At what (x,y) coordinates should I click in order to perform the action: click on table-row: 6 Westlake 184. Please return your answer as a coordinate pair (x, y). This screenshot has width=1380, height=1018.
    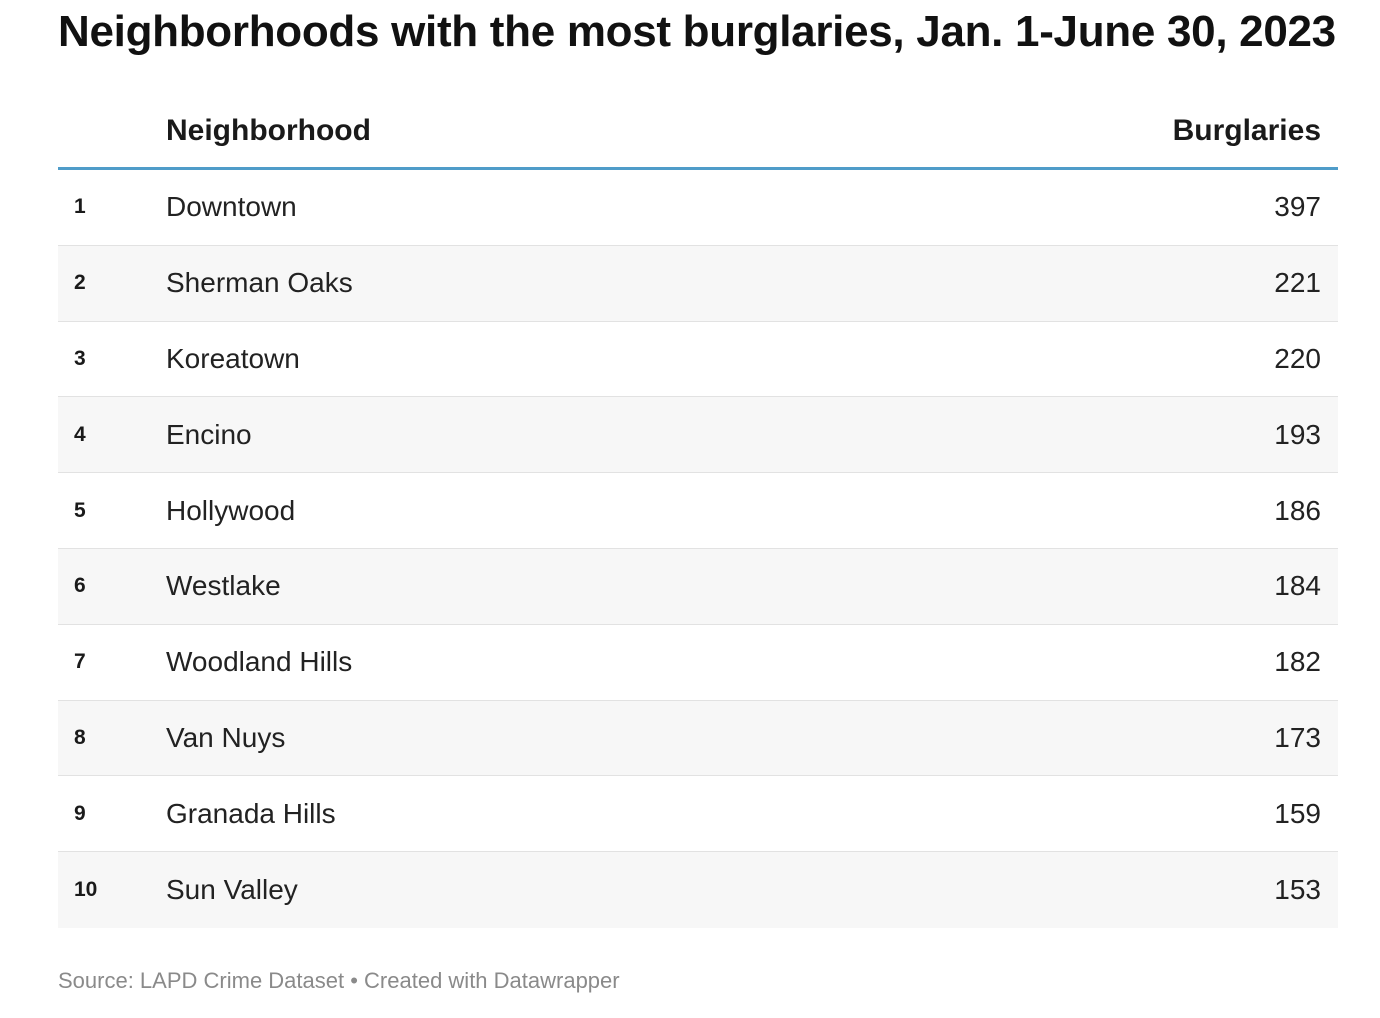
    Looking at the image, I should click on (698, 586).